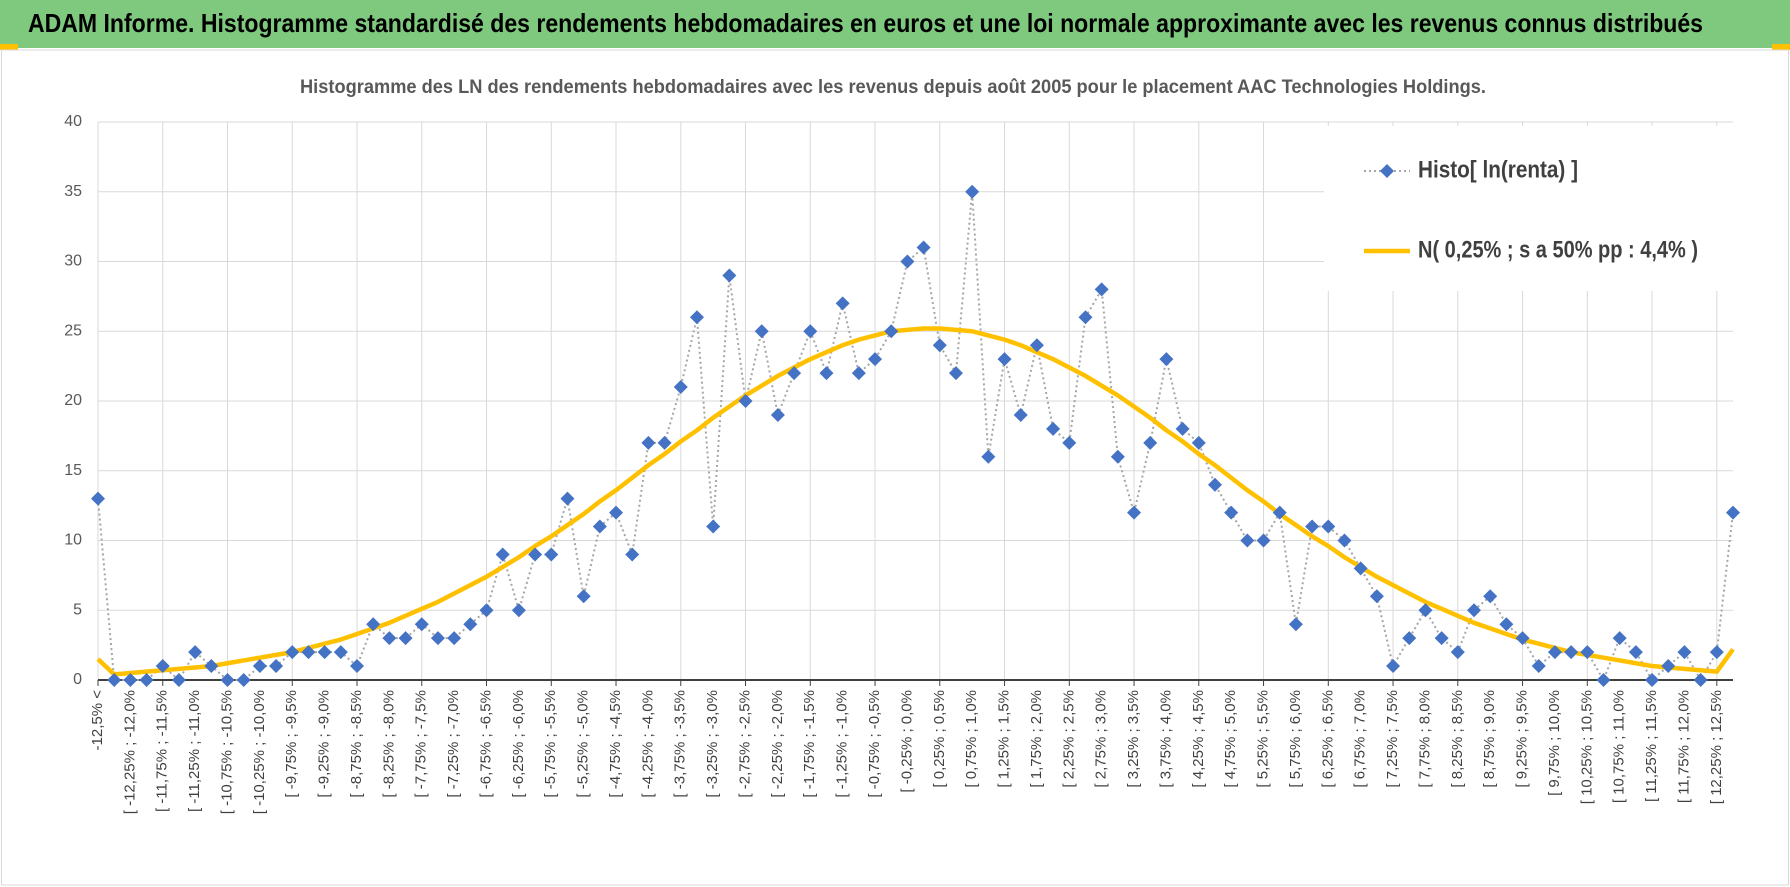 The image size is (1790, 887). What do you see at coordinates (421, 744) in the screenshot?
I see `x-tick-label: [ -7,75% ; -7,5%` at bounding box center [421, 744].